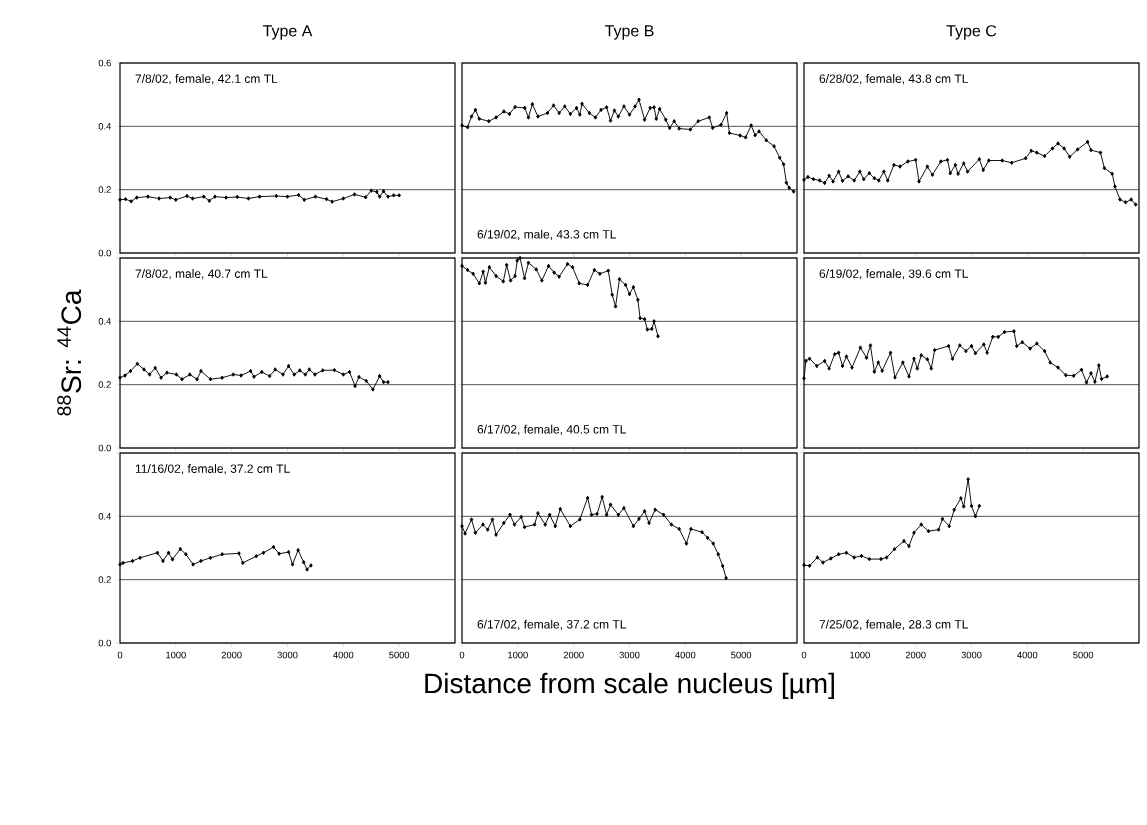 This screenshot has height=825, width=1147. What do you see at coordinates (893, 79) in the screenshot?
I see `annotation: 6/28/02, female, 43.8 cm TL` at bounding box center [893, 79].